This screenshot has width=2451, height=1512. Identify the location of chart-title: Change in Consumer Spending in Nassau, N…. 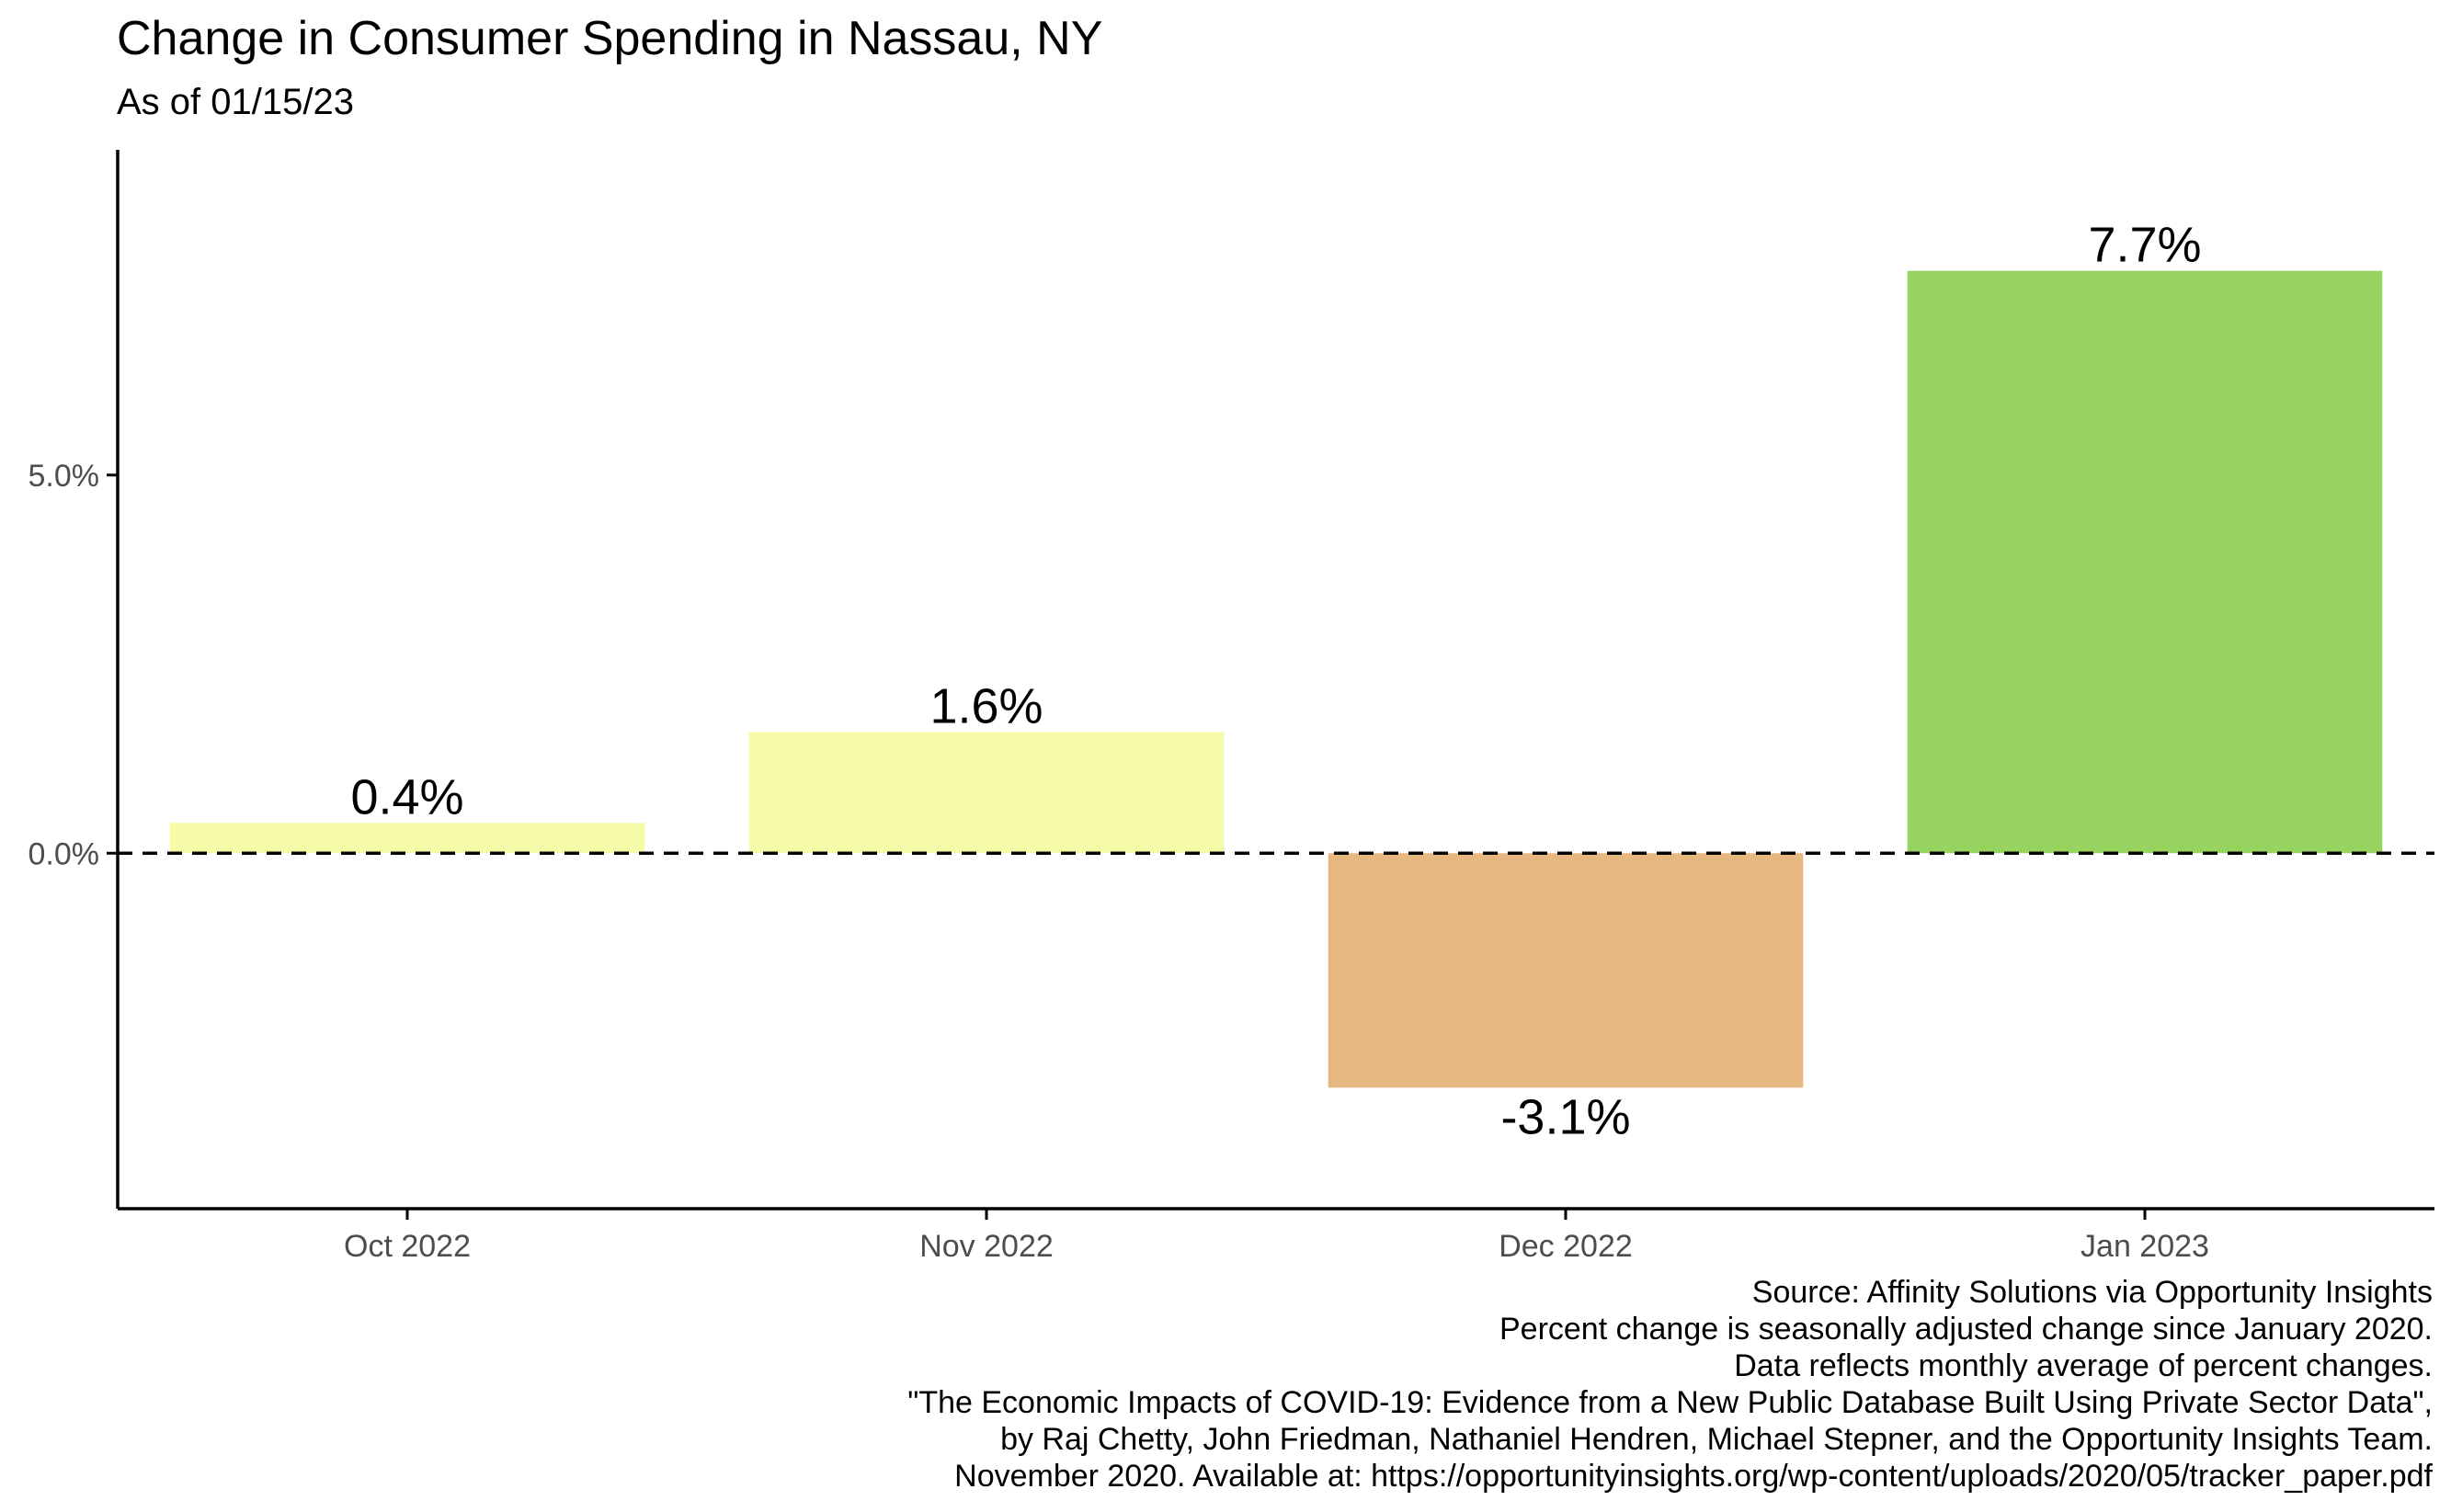
(610, 38).